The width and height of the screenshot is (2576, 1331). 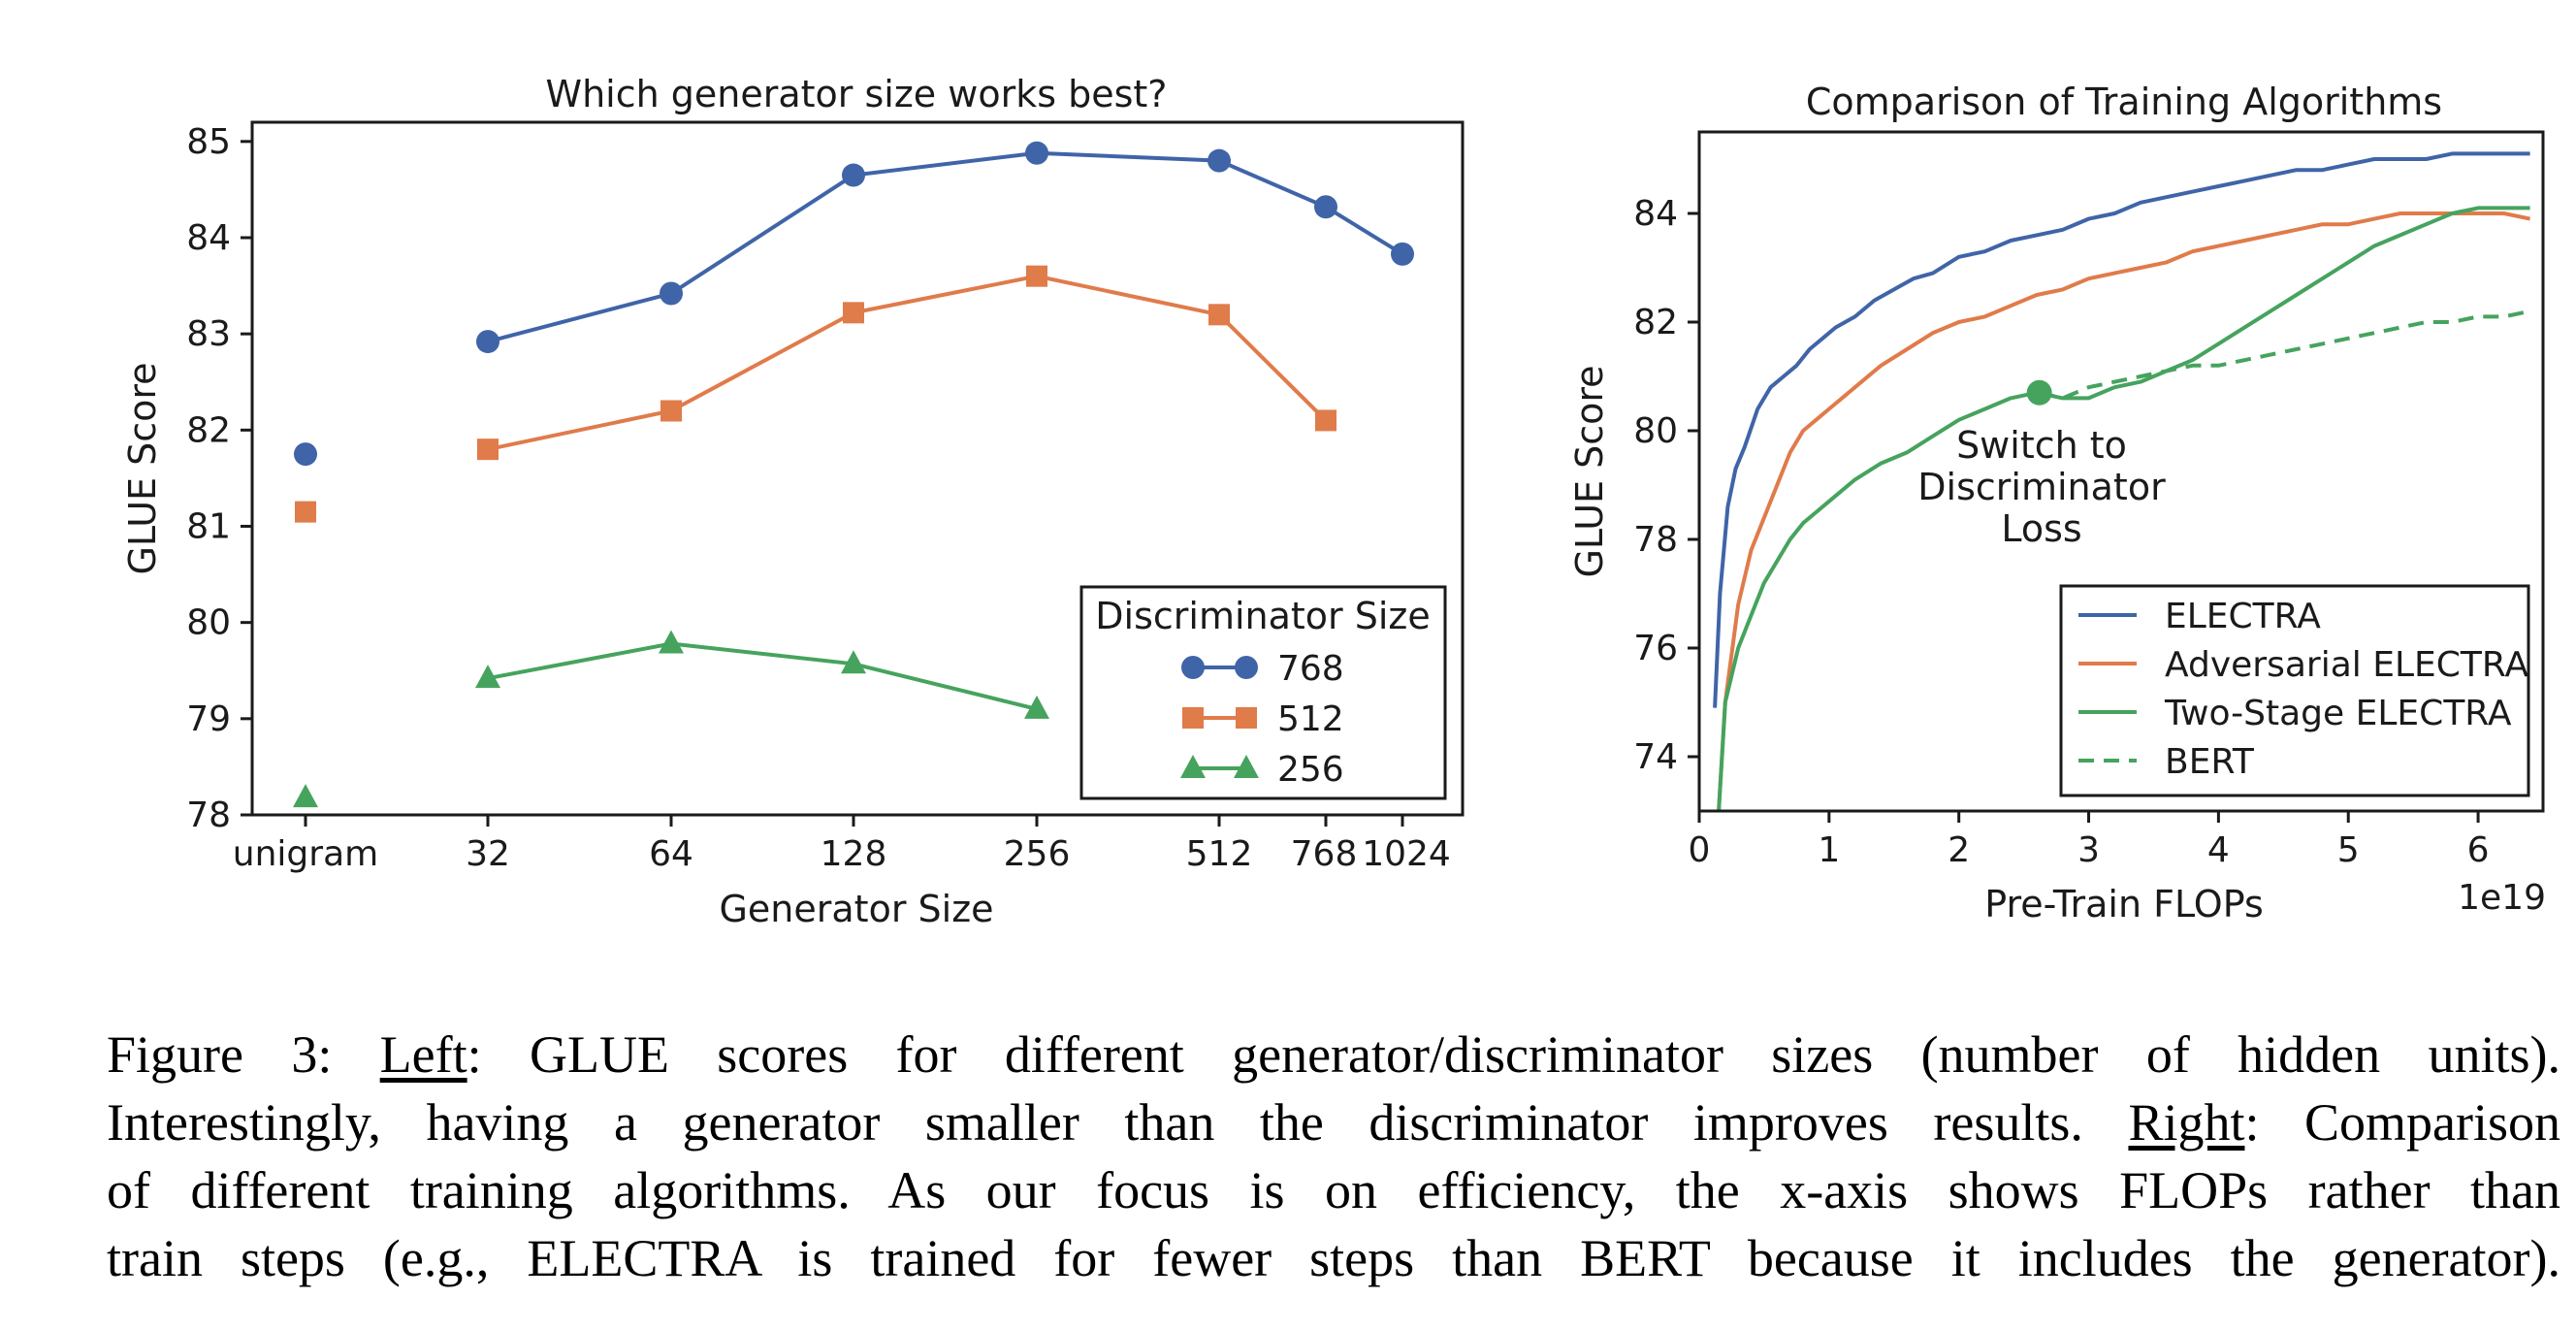 I want to click on y-tick-label: 81, so click(x=208, y=527).